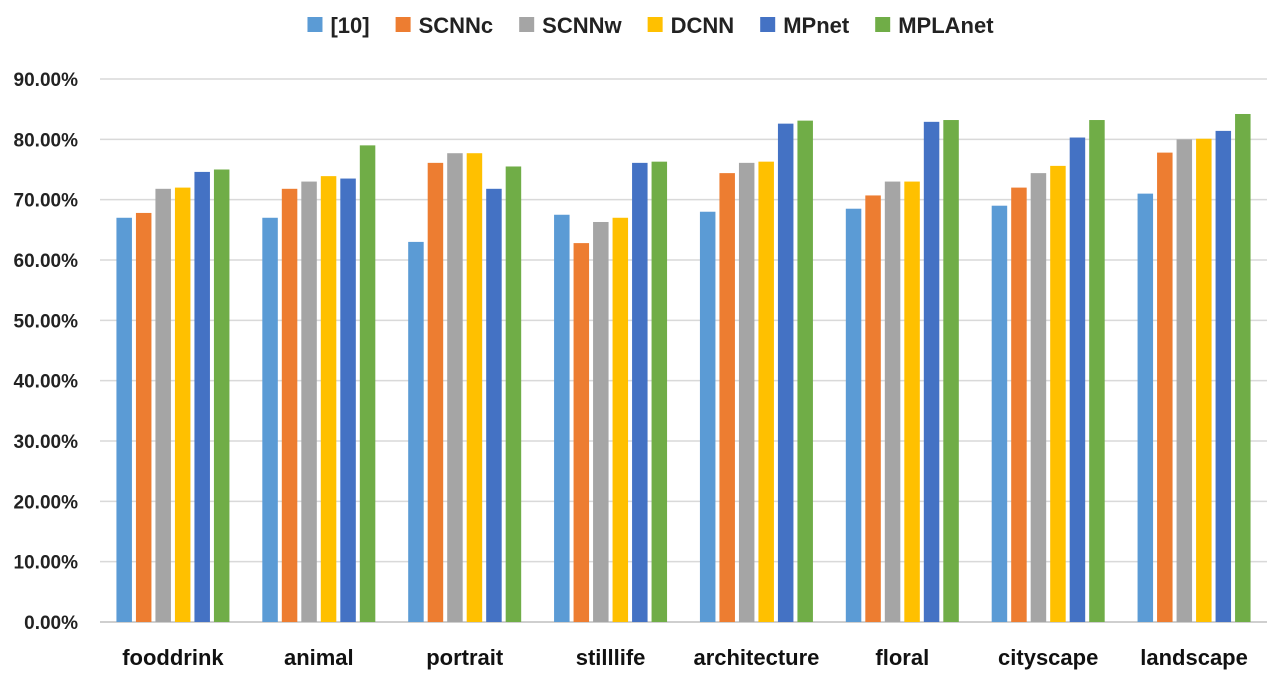 The height and width of the screenshot is (685, 1277). Describe the element at coordinates (494, 405) in the screenshot. I see `bar-mpnet-portrait` at that location.